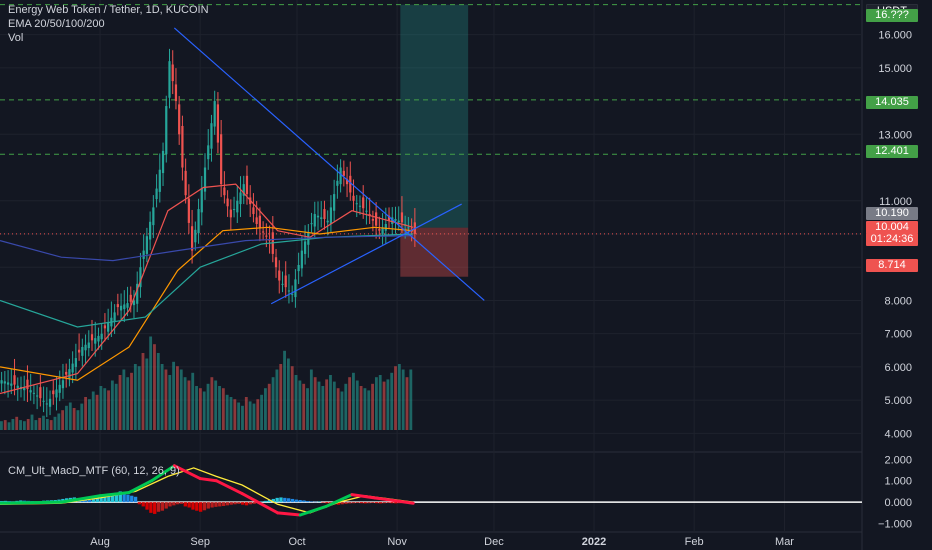  I want to click on price-tick-label: 8.000, so click(898, 301).